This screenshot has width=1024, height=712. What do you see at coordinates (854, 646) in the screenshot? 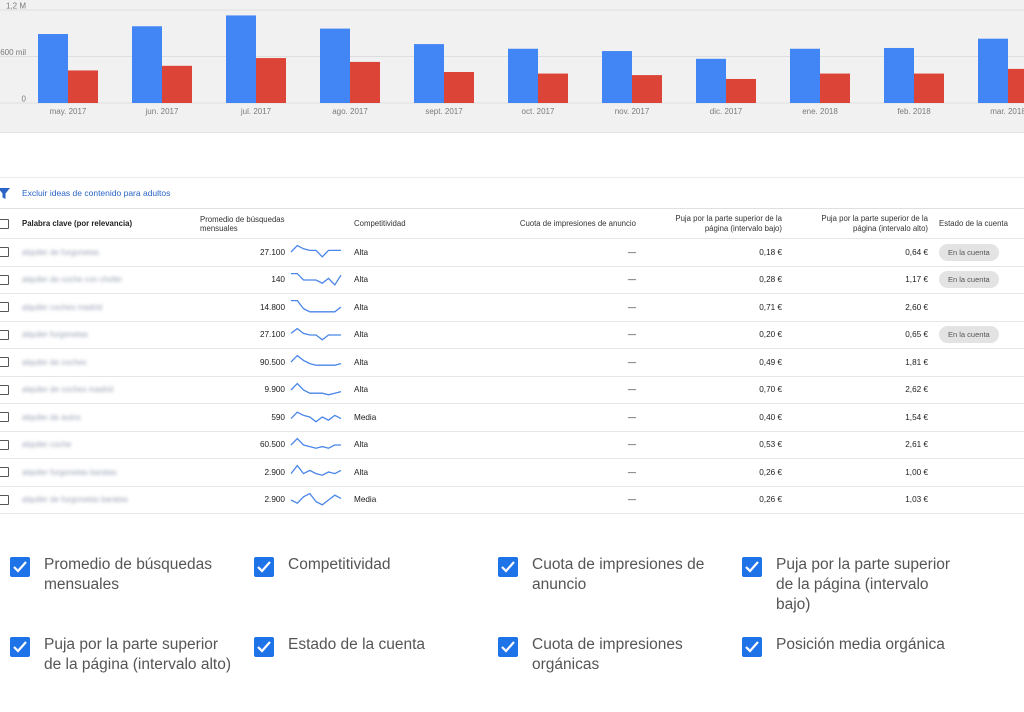
I see `column-option: Posición media orgánica` at bounding box center [854, 646].